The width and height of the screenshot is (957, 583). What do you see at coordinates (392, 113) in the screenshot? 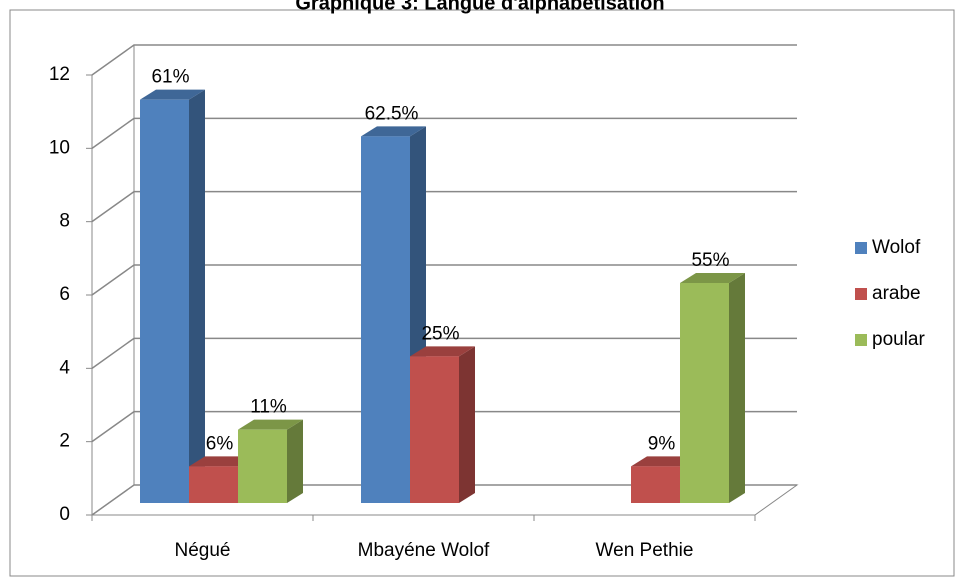
I see `data-label: 62.5%` at bounding box center [392, 113].